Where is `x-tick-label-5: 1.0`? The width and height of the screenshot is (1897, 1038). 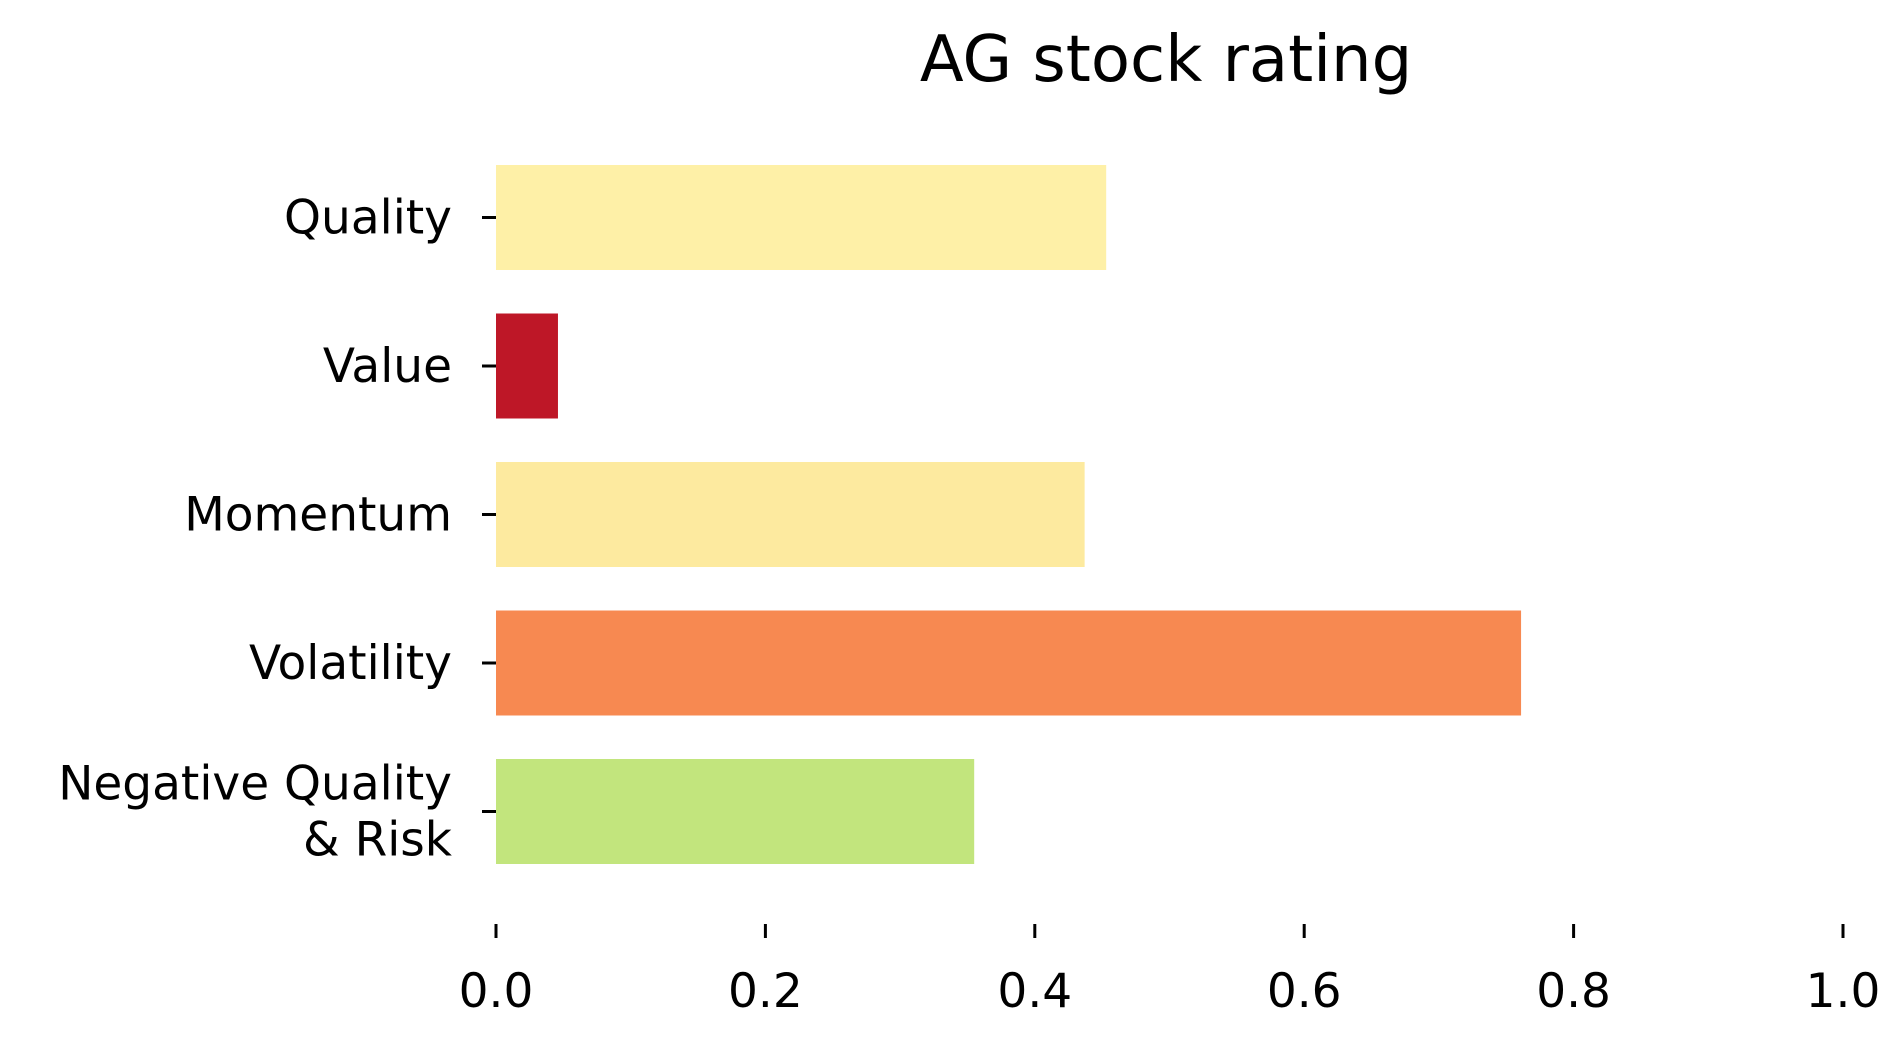
x-tick-label-5: 1.0 is located at coordinates (1843, 991).